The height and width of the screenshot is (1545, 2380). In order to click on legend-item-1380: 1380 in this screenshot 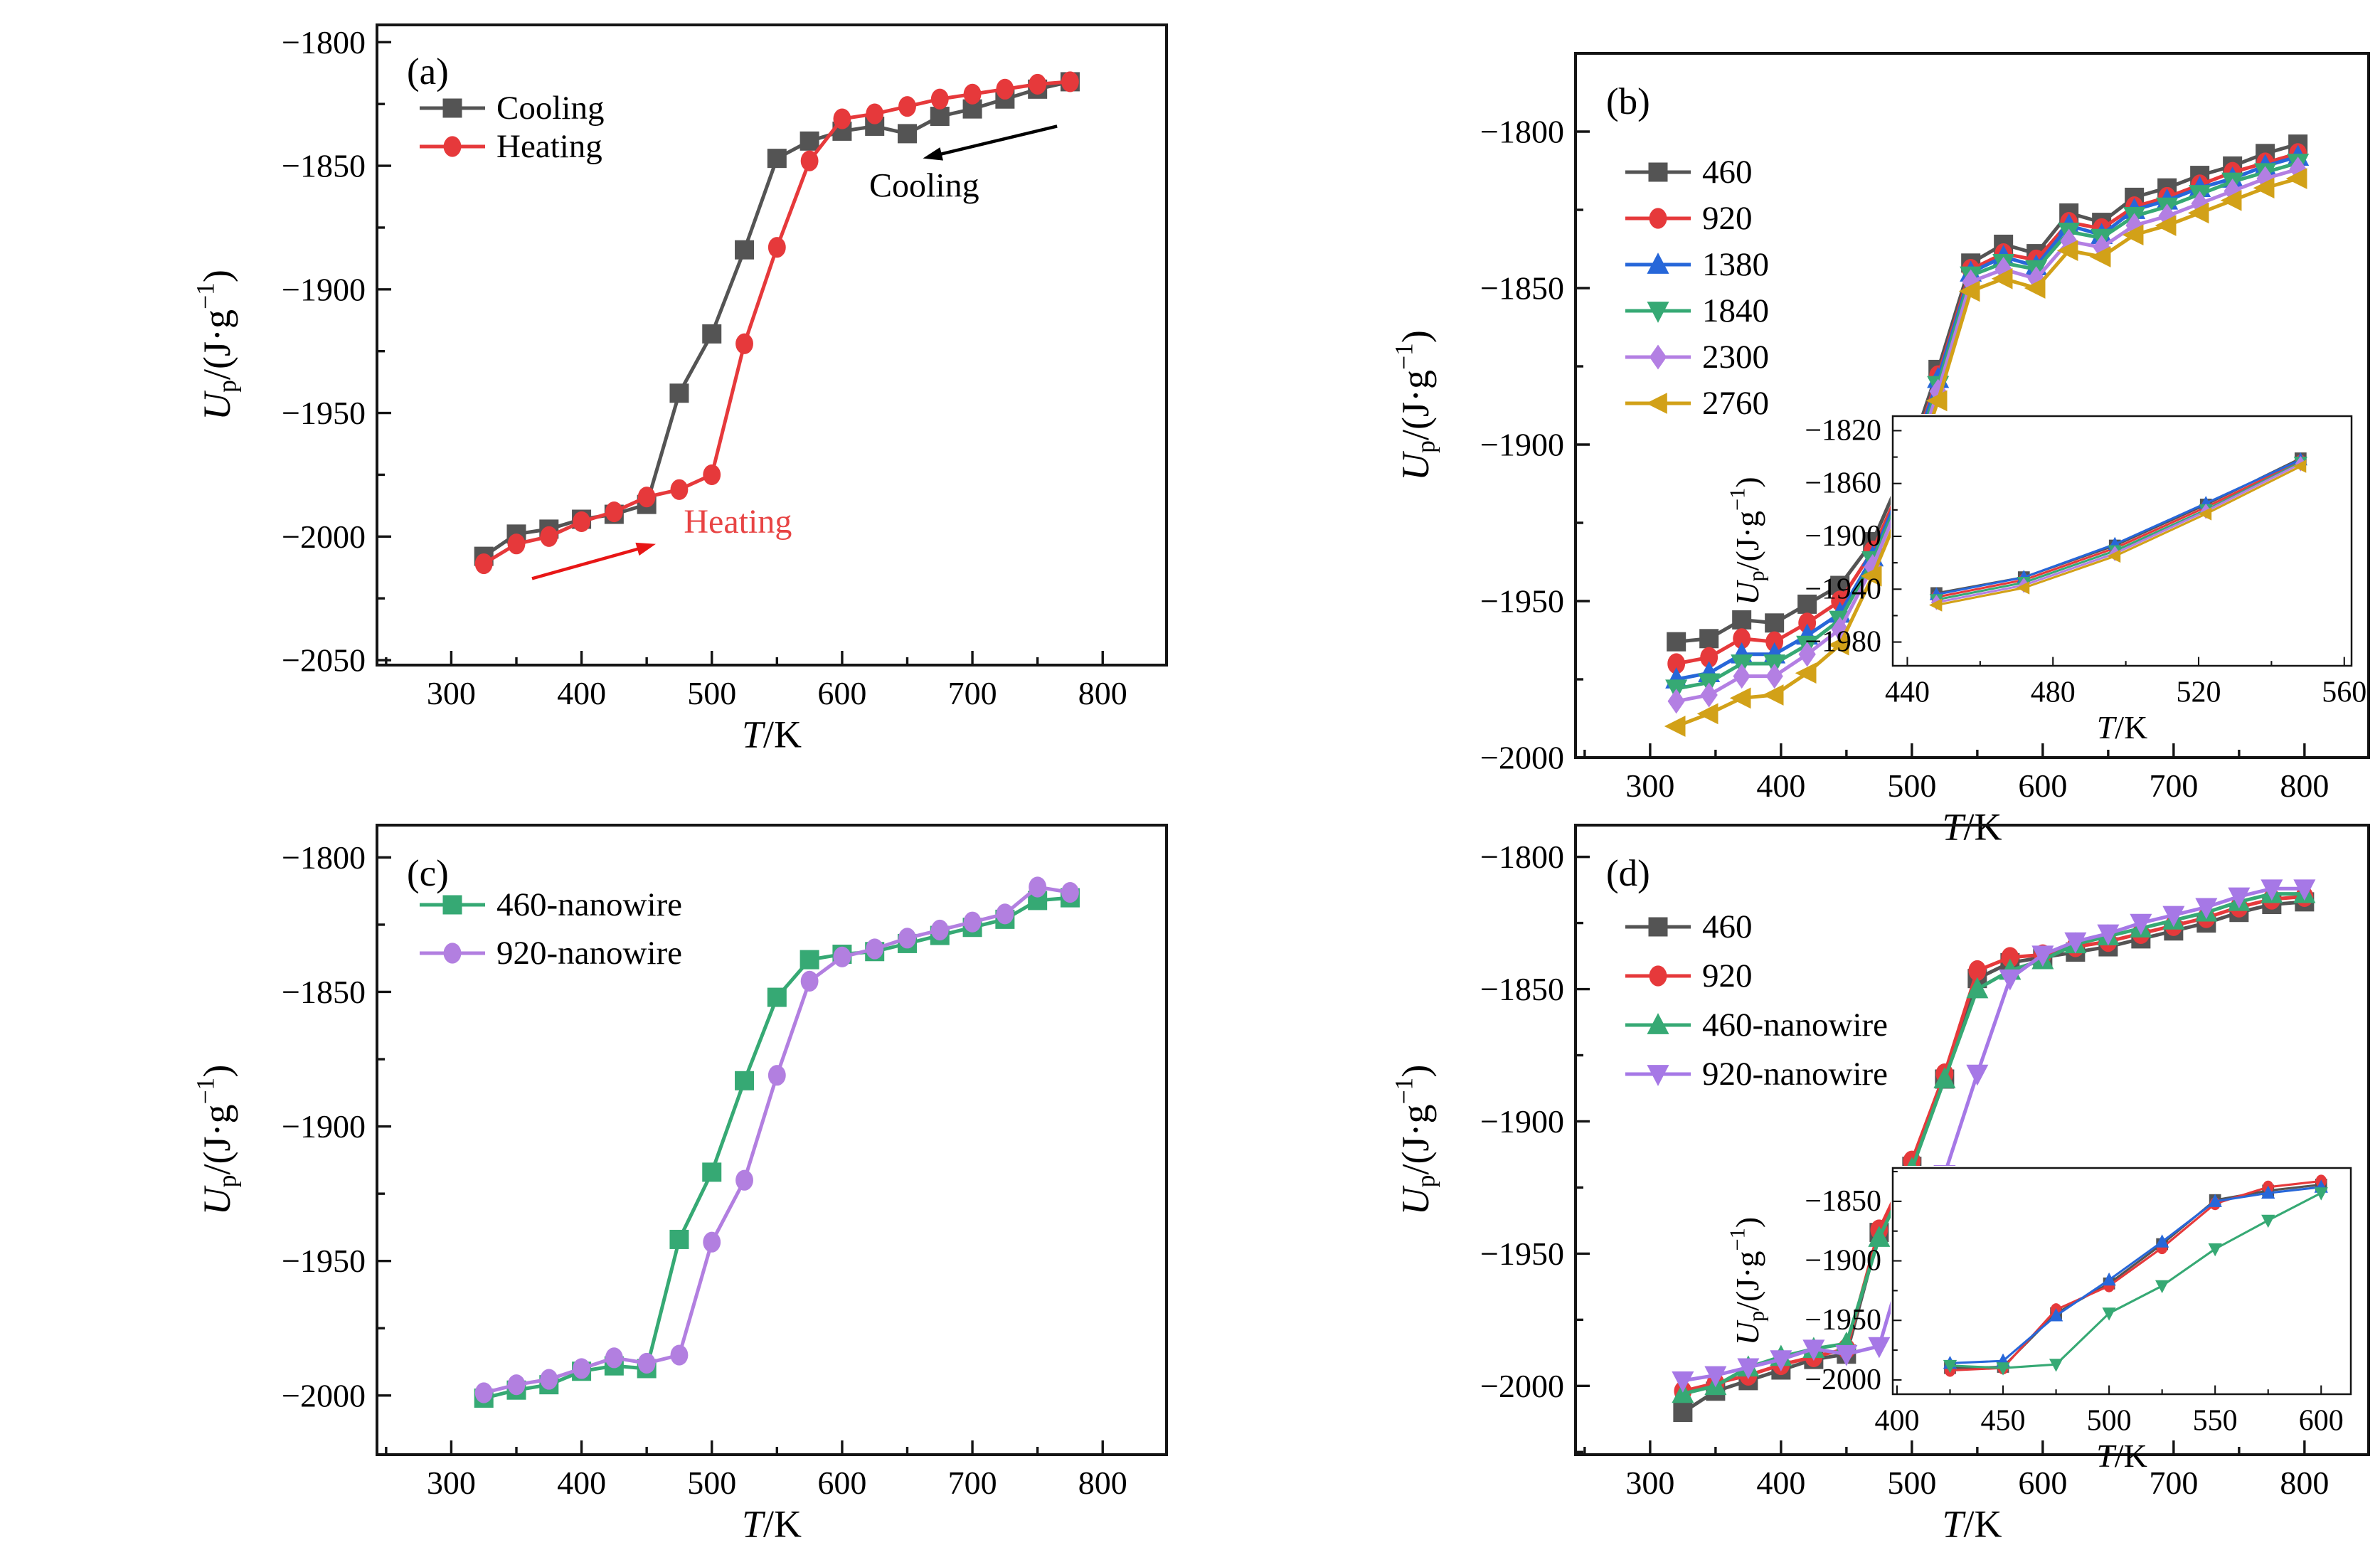, I will do `click(1697, 264)`.